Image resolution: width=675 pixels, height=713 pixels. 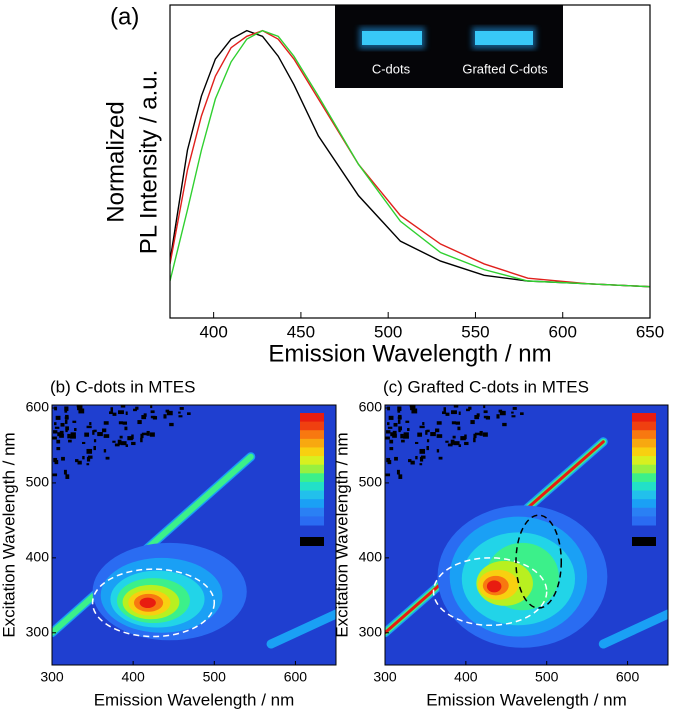 What do you see at coordinates (148, 162) in the screenshot?
I see `y-axis-label: PL Intensity / a.u.` at bounding box center [148, 162].